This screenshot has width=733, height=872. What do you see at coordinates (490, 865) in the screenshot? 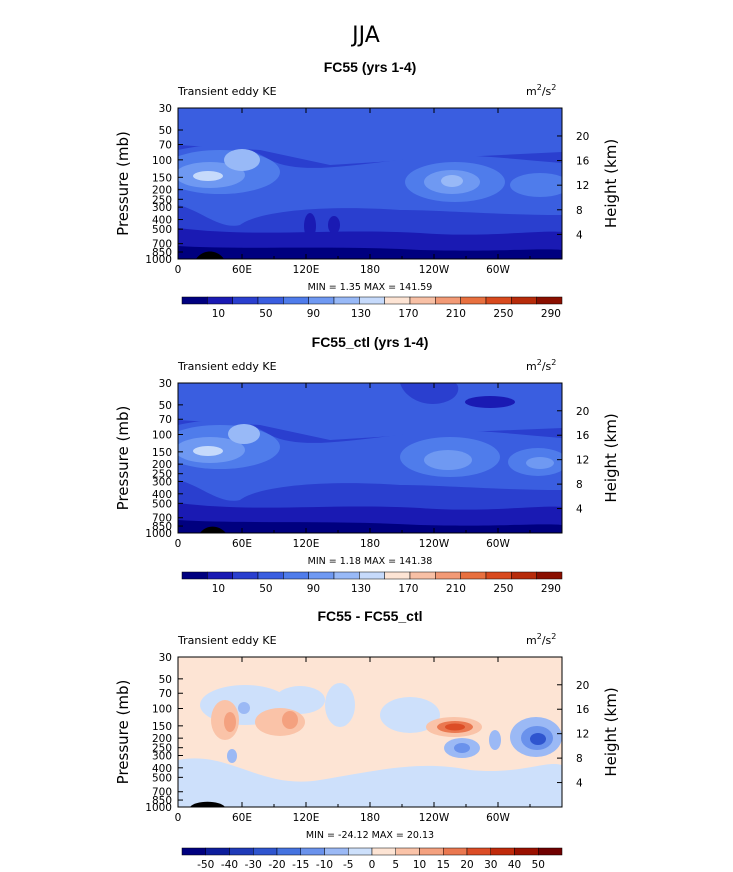
I see `colorbar-label: 30` at bounding box center [490, 865].